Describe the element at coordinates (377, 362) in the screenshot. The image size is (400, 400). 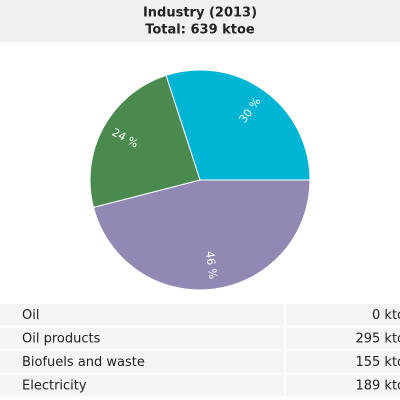
I see `row-value: 155 ktoe` at that location.